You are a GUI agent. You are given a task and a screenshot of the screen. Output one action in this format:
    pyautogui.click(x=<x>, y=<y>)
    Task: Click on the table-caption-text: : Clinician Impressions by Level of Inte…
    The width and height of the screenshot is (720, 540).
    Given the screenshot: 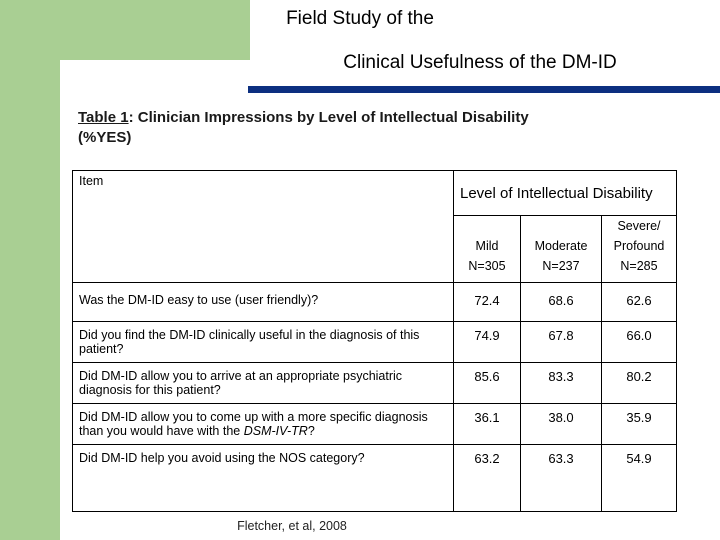 What is the action you would take?
    pyautogui.click(x=328, y=117)
    